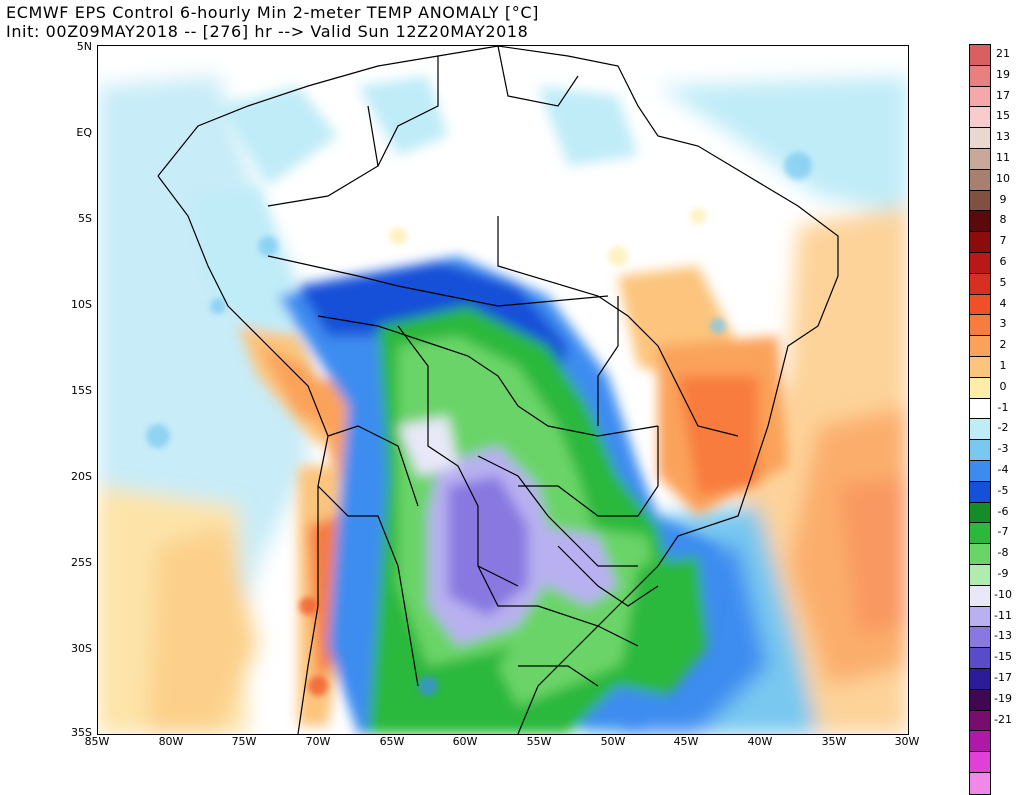  Describe the element at coordinates (1003, 657) in the screenshot. I see `colorbar-label: -15` at that location.